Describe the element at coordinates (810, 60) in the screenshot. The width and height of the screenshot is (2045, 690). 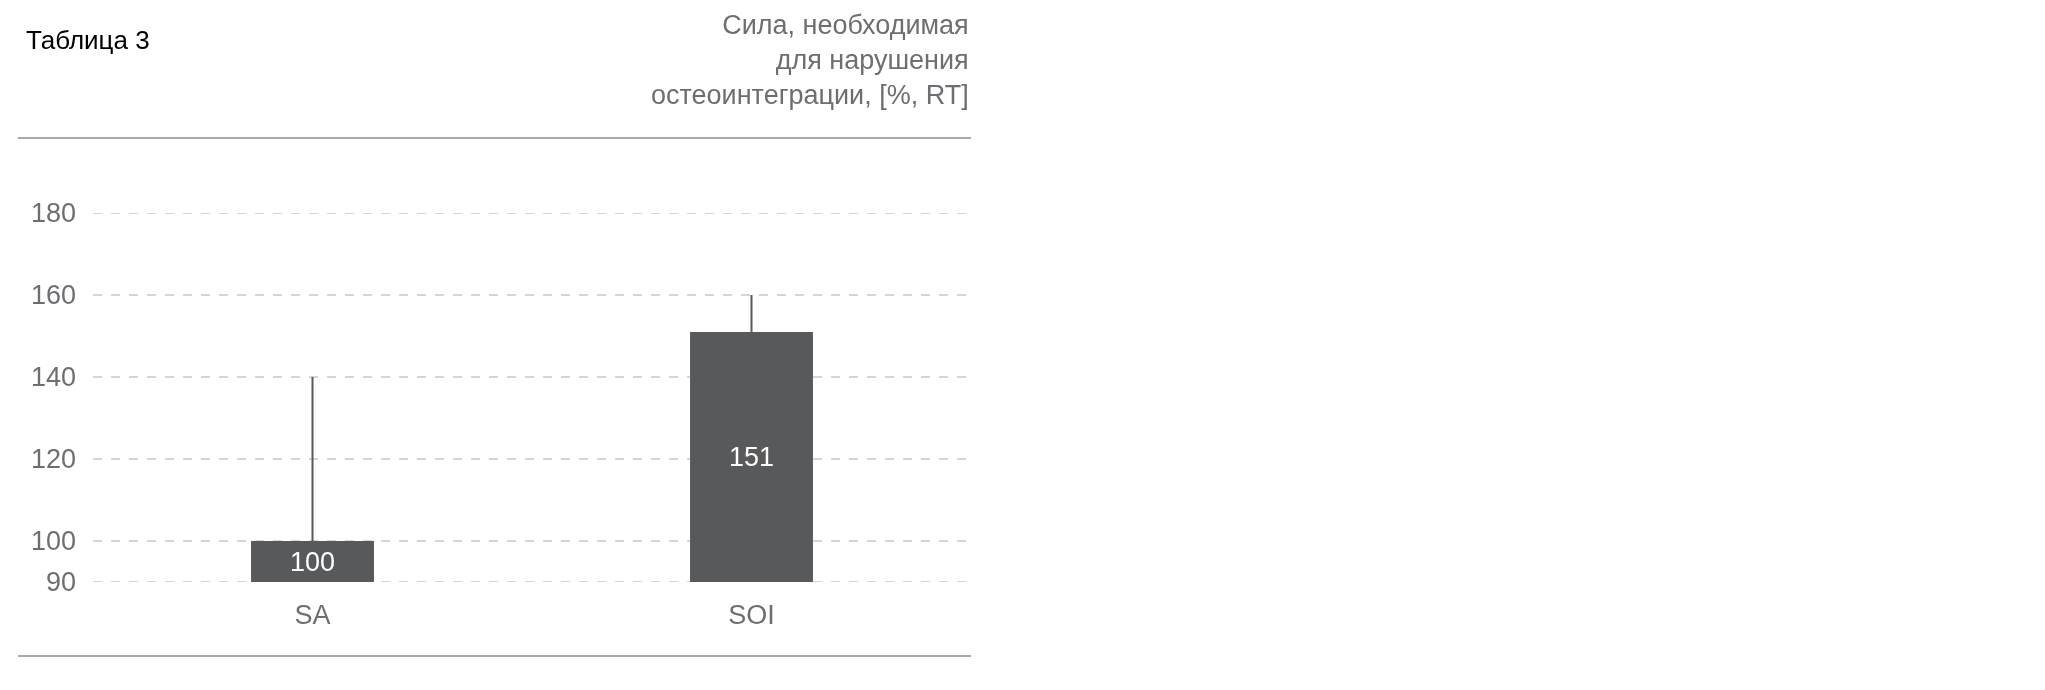
I see `y-axis-title: Сила, необходимая для нарушения остеоинтеграции, [%, RT]` at that location.